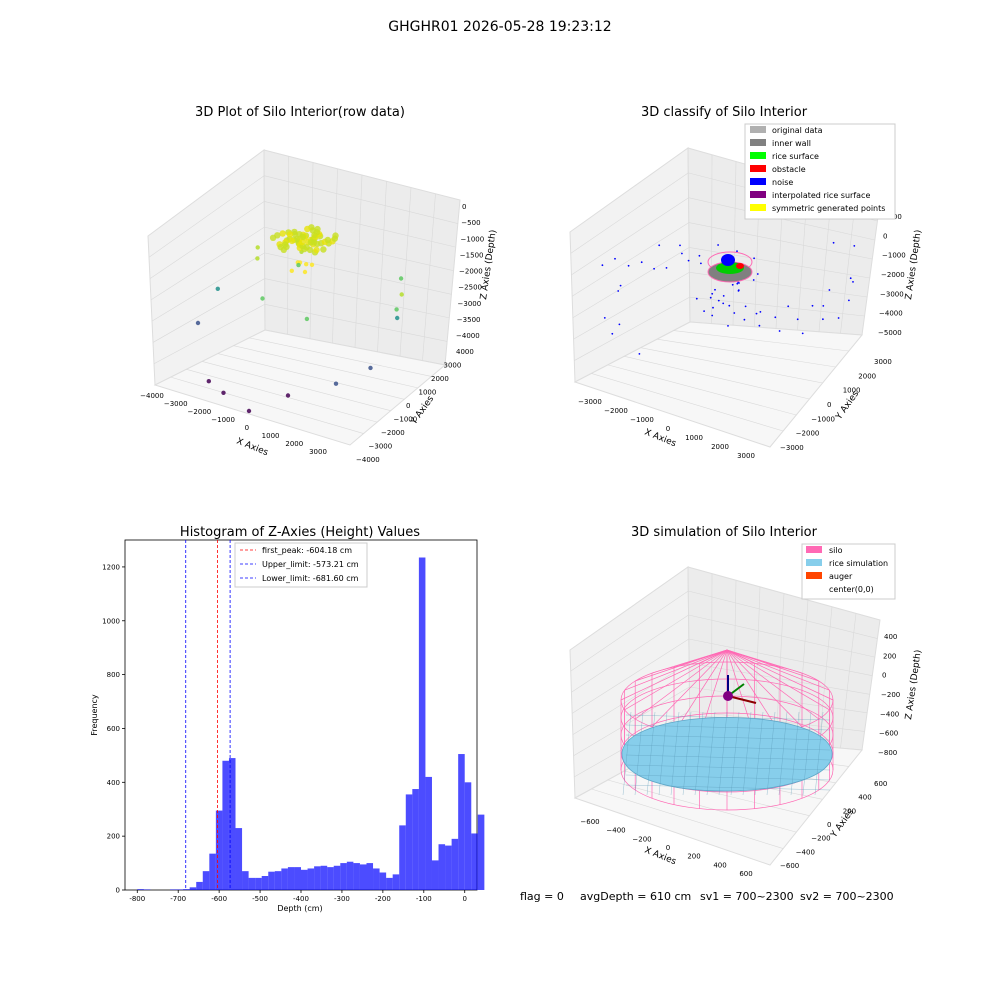 The height and width of the screenshot is (1000, 1000). What do you see at coordinates (342, 899) in the screenshot?
I see `histogram-x-tick-label: -300` at bounding box center [342, 899].